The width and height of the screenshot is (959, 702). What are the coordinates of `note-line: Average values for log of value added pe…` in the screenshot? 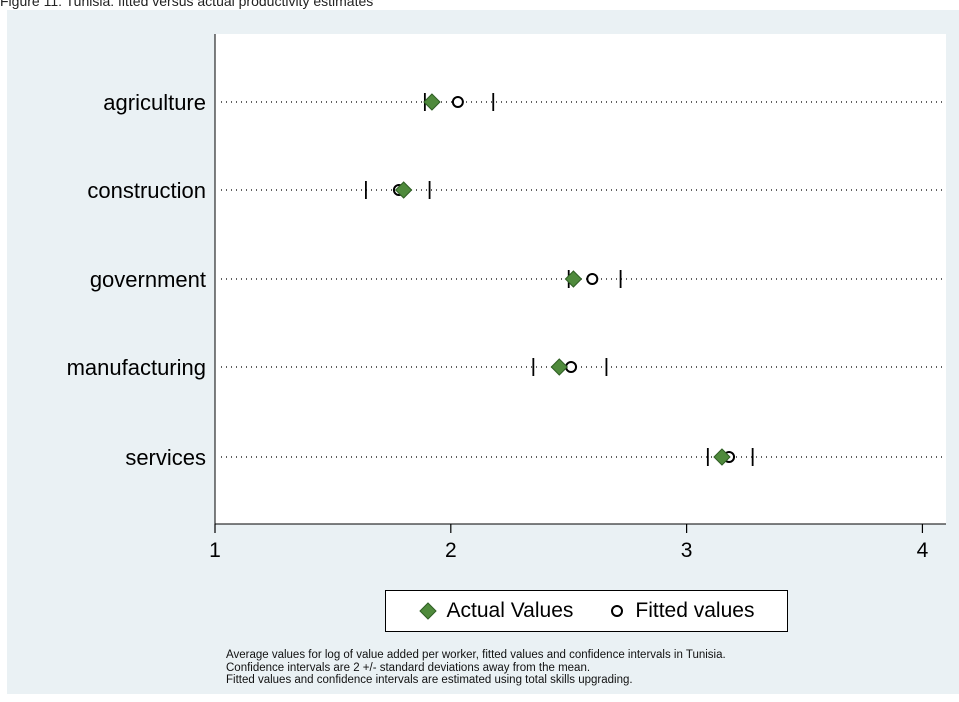 It's located at (476, 655).